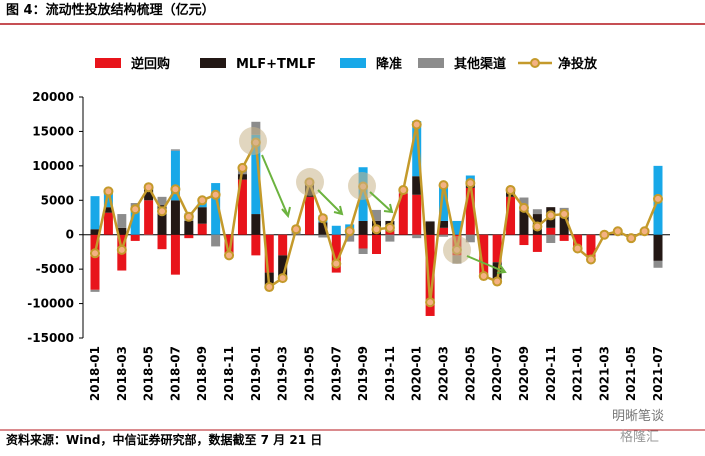 This screenshot has width=705, height=456. What do you see at coordinates (578, 64) in the screenshot?
I see `legend-label: 净投放` at bounding box center [578, 64].